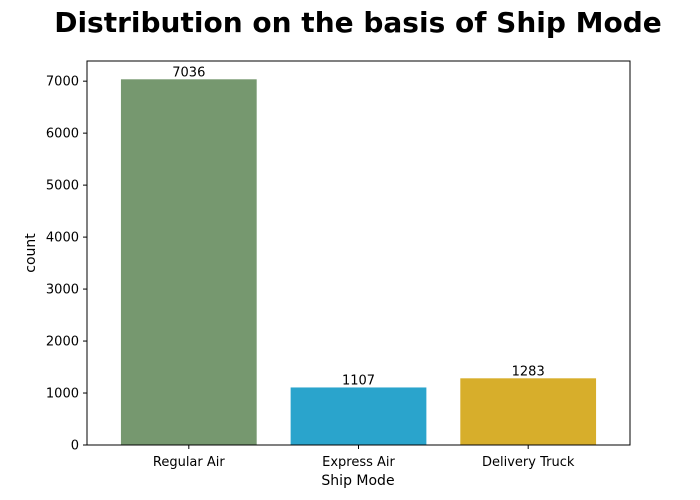  What do you see at coordinates (357, 481) in the screenshot?
I see `x-axis-label: Ship Mode` at bounding box center [357, 481].